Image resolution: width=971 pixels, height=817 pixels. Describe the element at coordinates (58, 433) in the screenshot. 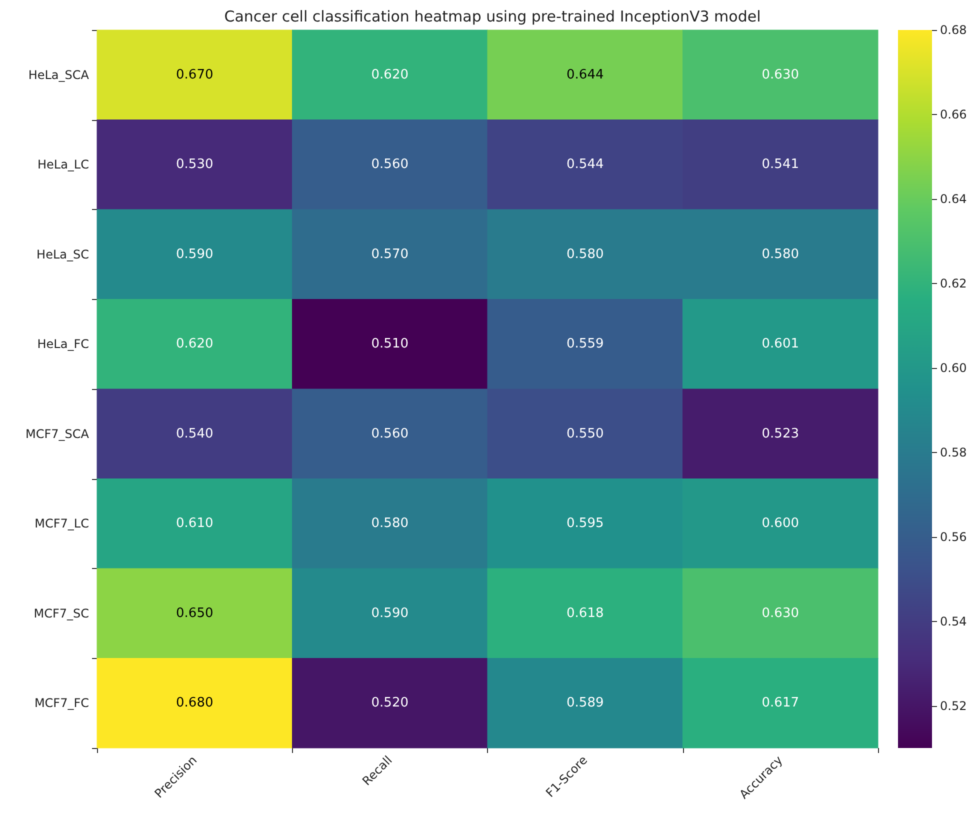

I see `y-tick-label: MCF7_SCA` at that location.